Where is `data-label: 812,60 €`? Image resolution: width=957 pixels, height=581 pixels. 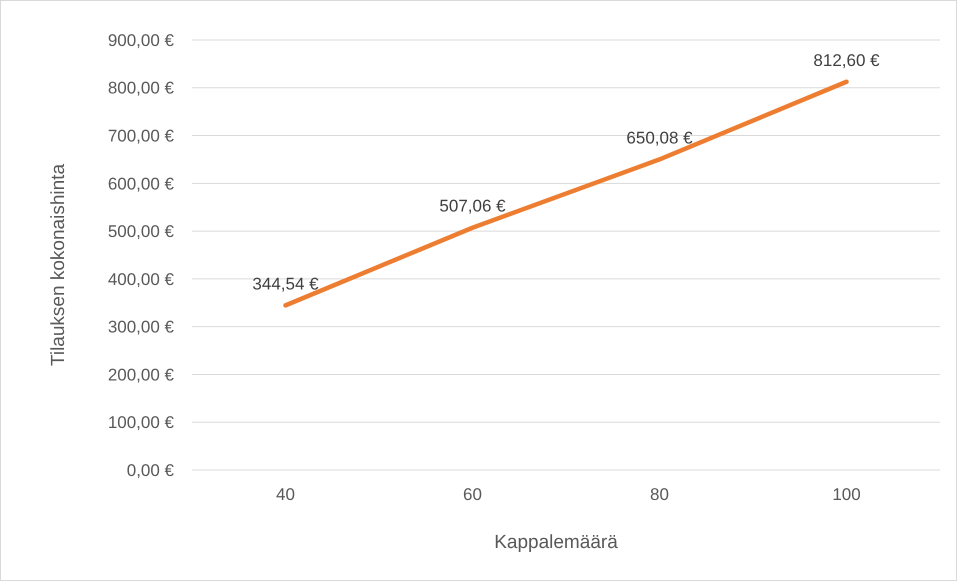 data-label: 812,60 € is located at coordinates (846, 60).